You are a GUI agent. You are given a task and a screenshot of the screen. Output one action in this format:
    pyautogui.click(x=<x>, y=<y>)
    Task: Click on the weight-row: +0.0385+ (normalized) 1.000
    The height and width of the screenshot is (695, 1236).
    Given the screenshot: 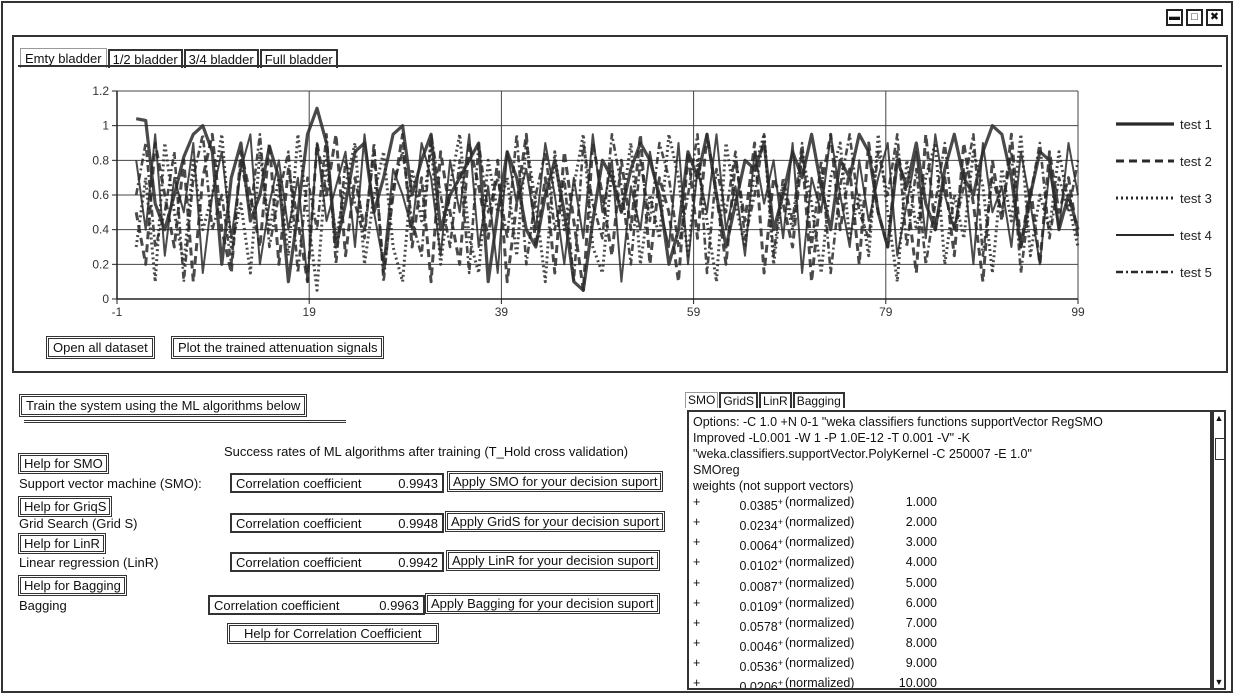 What is the action you would take?
    pyautogui.click(x=949, y=504)
    